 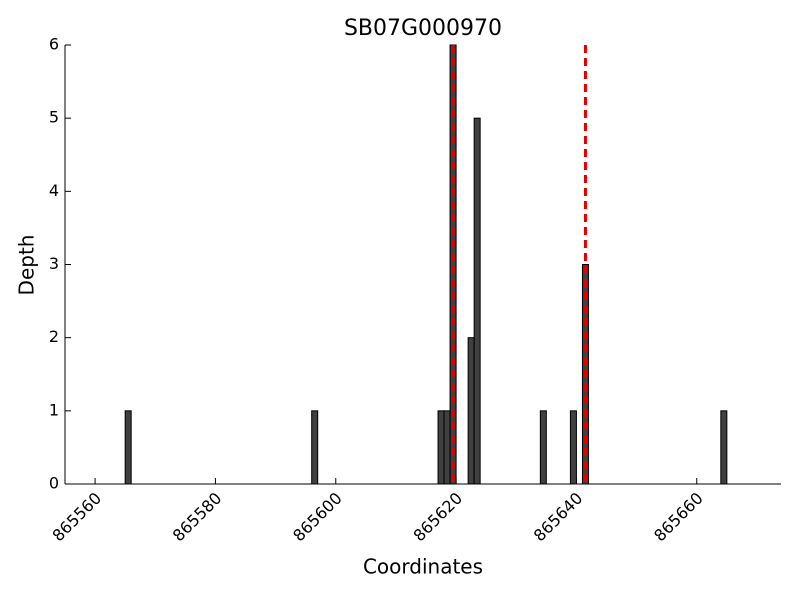 I want to click on y-tick-label: 5, so click(x=54, y=117).